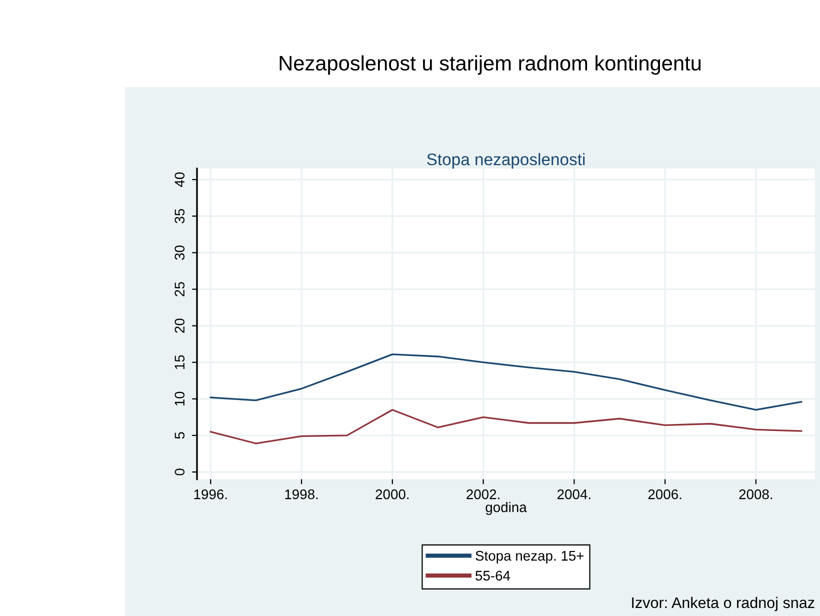 The image size is (820, 616). Describe the element at coordinates (179, 325) in the screenshot. I see `y-tick-label: 20` at that location.